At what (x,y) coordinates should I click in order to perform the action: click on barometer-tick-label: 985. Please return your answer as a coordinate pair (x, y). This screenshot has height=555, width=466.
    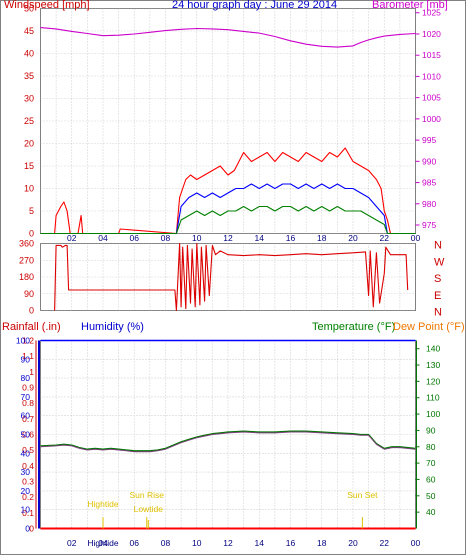
    Looking at the image, I should click on (429, 183).